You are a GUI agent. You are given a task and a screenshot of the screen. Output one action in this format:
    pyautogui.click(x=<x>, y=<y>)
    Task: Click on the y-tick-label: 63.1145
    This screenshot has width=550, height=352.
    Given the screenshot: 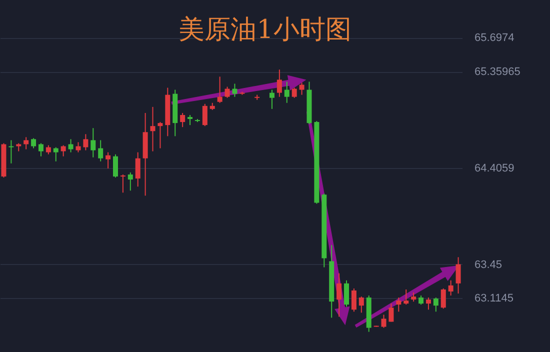 What is the action you would take?
    pyautogui.click(x=494, y=298)
    